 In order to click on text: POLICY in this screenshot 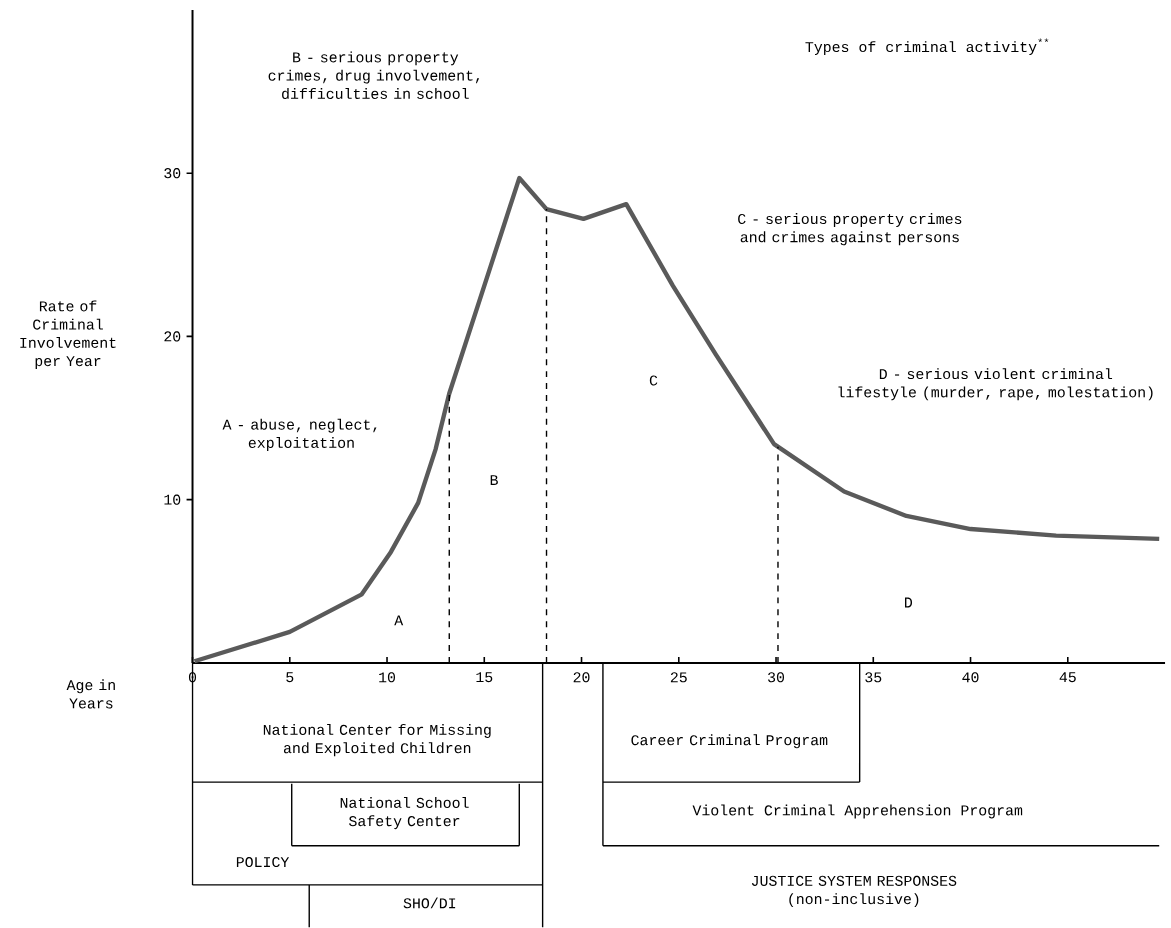, I will do `click(263, 862)`.